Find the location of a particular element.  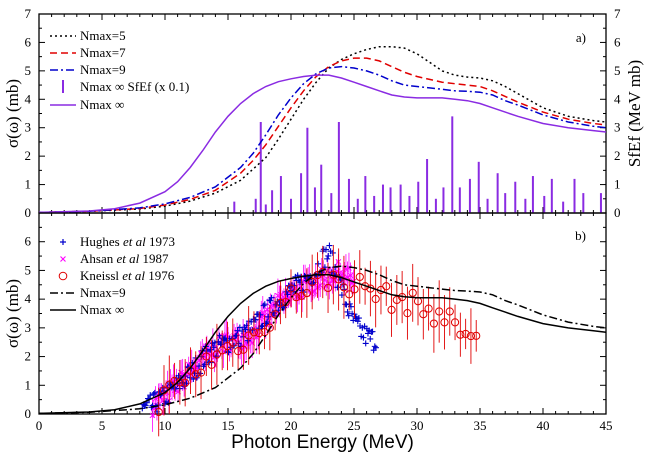

legend-year: 1987 is located at coordinates (154, 258).